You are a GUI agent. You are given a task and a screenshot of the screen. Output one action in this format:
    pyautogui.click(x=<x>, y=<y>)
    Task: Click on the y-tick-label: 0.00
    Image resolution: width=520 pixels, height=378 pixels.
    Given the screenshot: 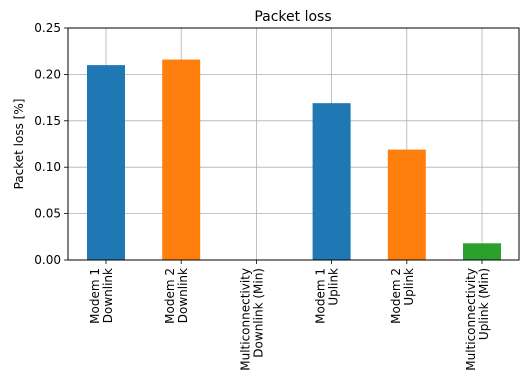 What is the action you would take?
    pyautogui.click(x=47, y=260)
    